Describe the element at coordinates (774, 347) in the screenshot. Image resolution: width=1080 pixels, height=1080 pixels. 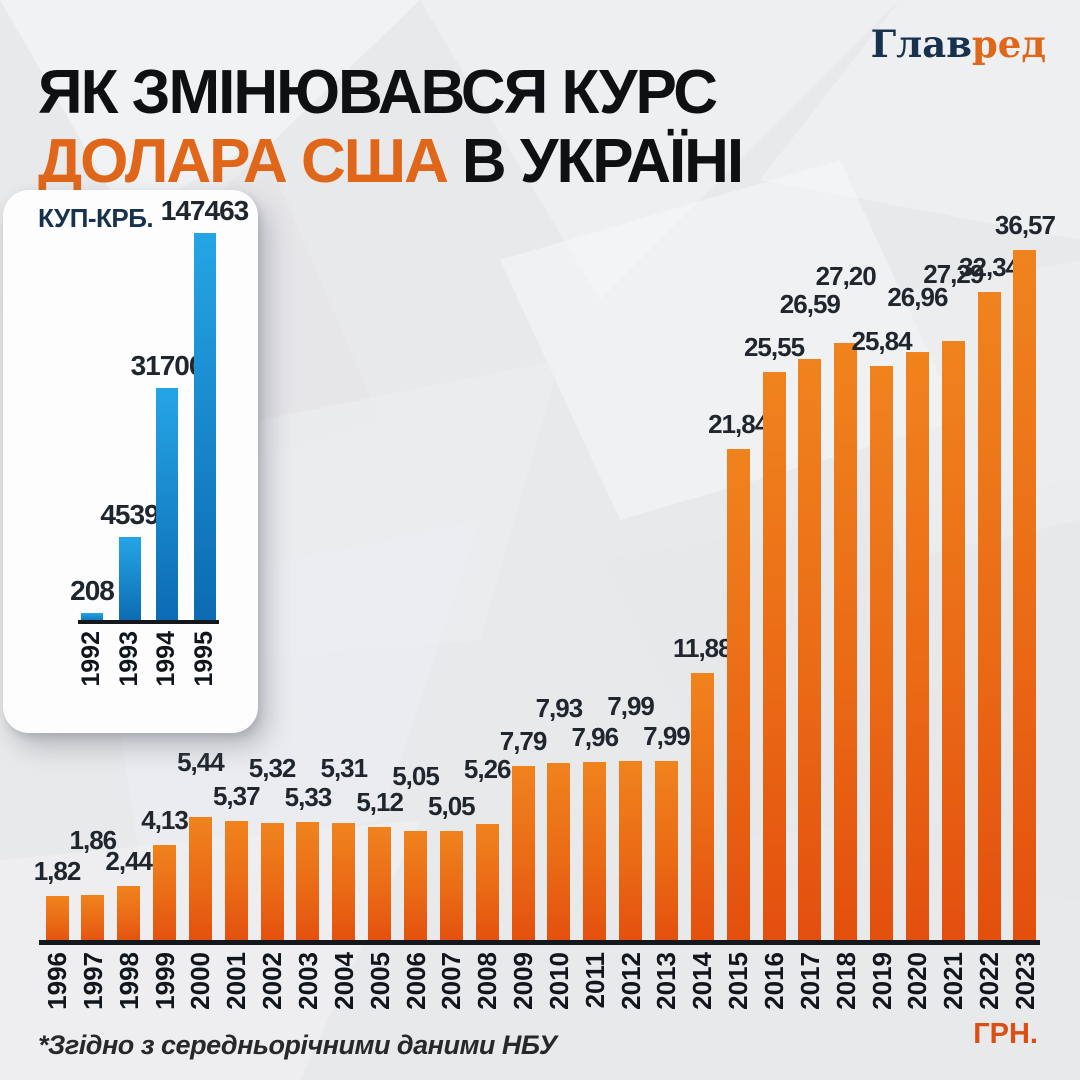
I see `bar-value-label-2016: 25,55` at that location.